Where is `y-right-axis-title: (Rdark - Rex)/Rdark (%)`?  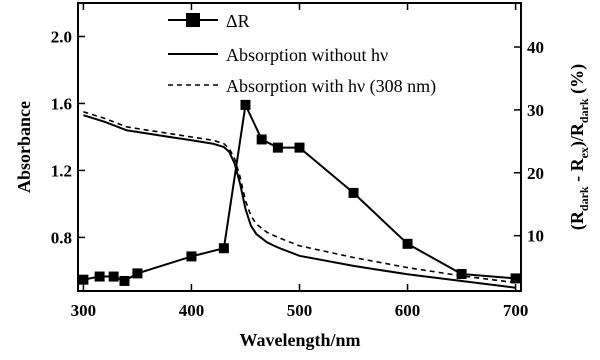
y-right-axis-title: (Rdark - Rex)/Rdark (%) is located at coordinates (579, 147).